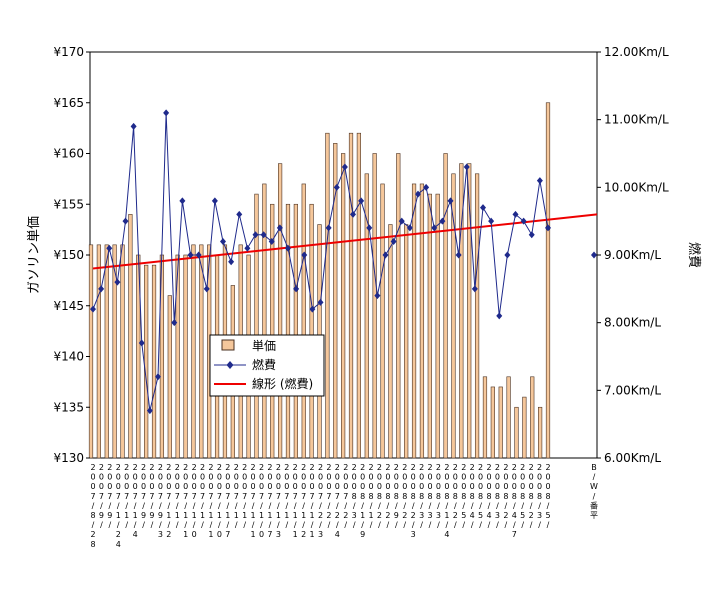 The height and width of the screenshot is (603, 727). Describe the element at coordinates (337, 501) in the screenshot. I see `x-tick-label: 2 0 0 7/2/4` at that location.